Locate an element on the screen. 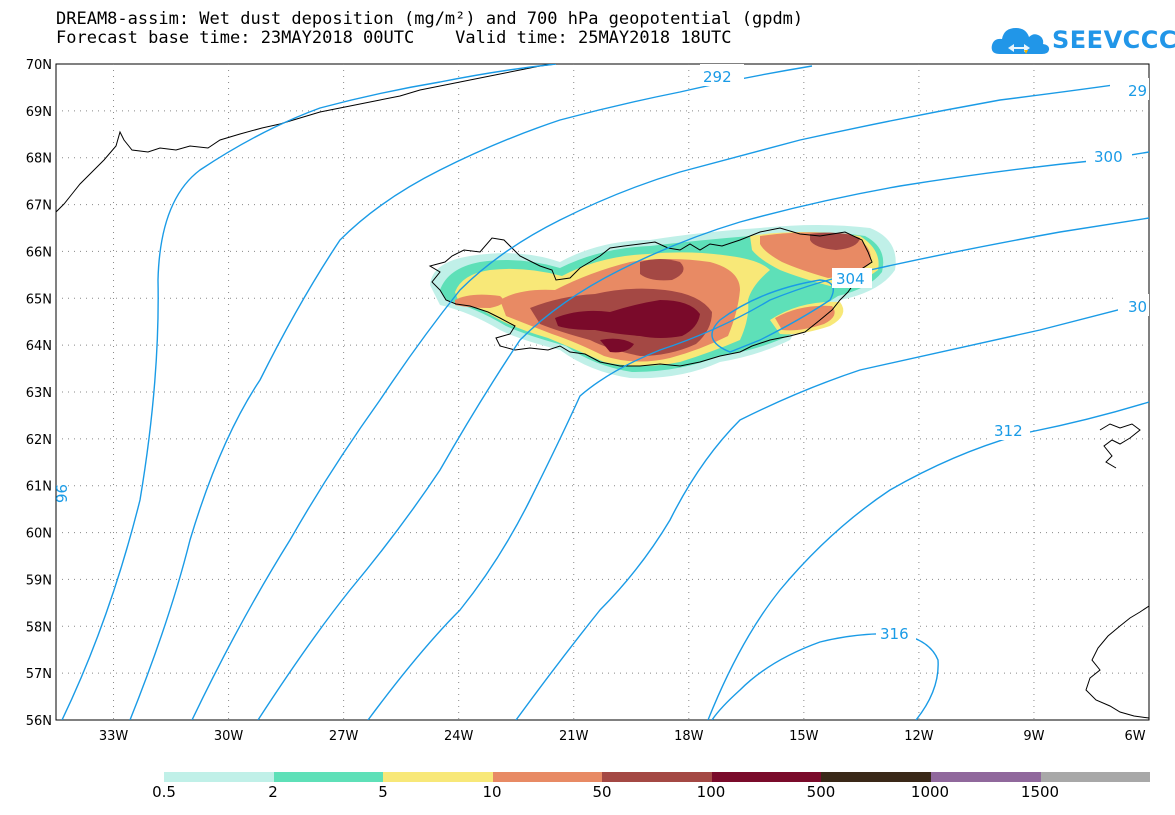  latitude-label: 63N is located at coordinates (39, 393).